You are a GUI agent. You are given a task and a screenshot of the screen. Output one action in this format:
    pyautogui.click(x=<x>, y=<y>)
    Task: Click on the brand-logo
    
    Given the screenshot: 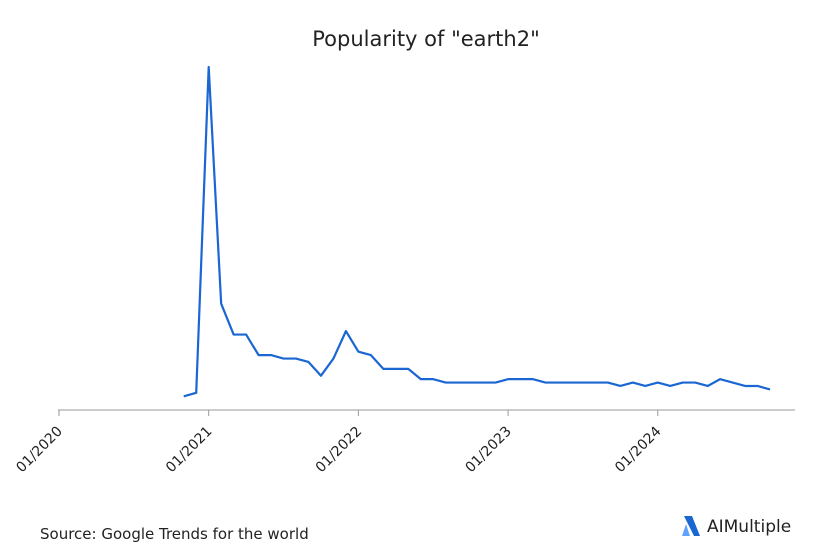 What is the action you would take?
    pyautogui.click(x=691, y=526)
    